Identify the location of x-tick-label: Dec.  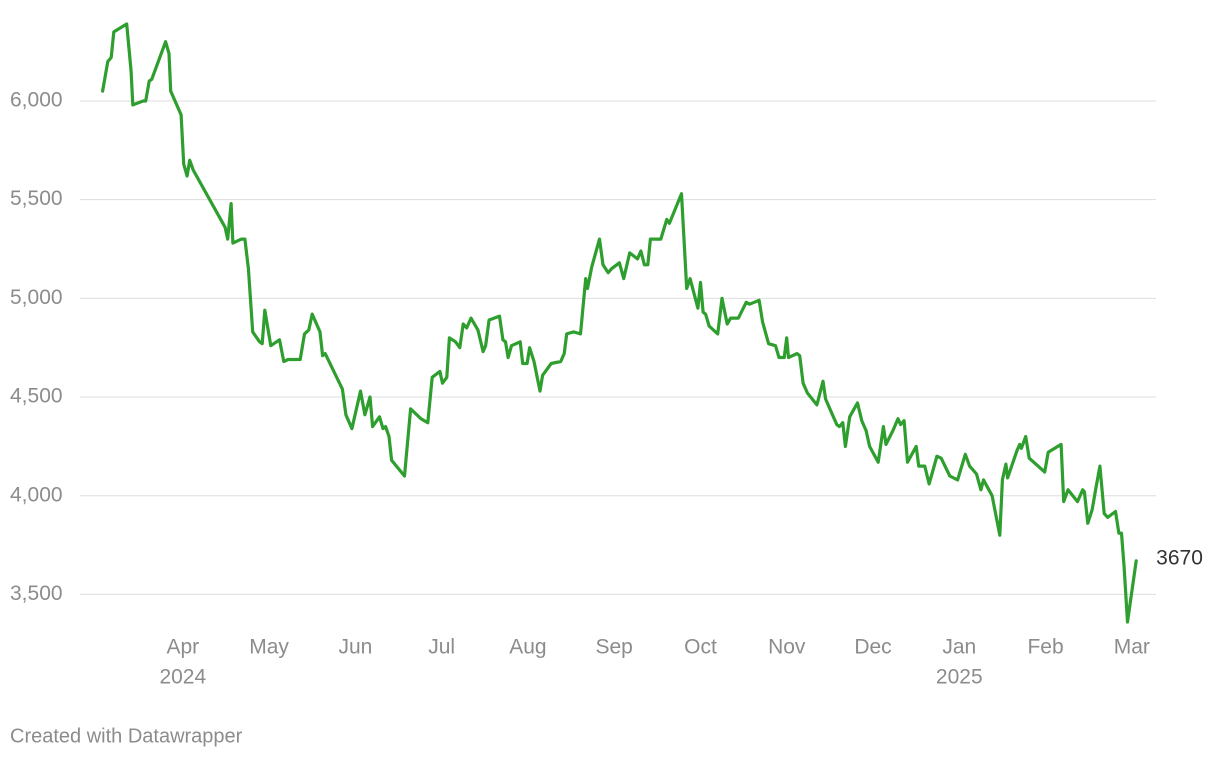
(872, 647).